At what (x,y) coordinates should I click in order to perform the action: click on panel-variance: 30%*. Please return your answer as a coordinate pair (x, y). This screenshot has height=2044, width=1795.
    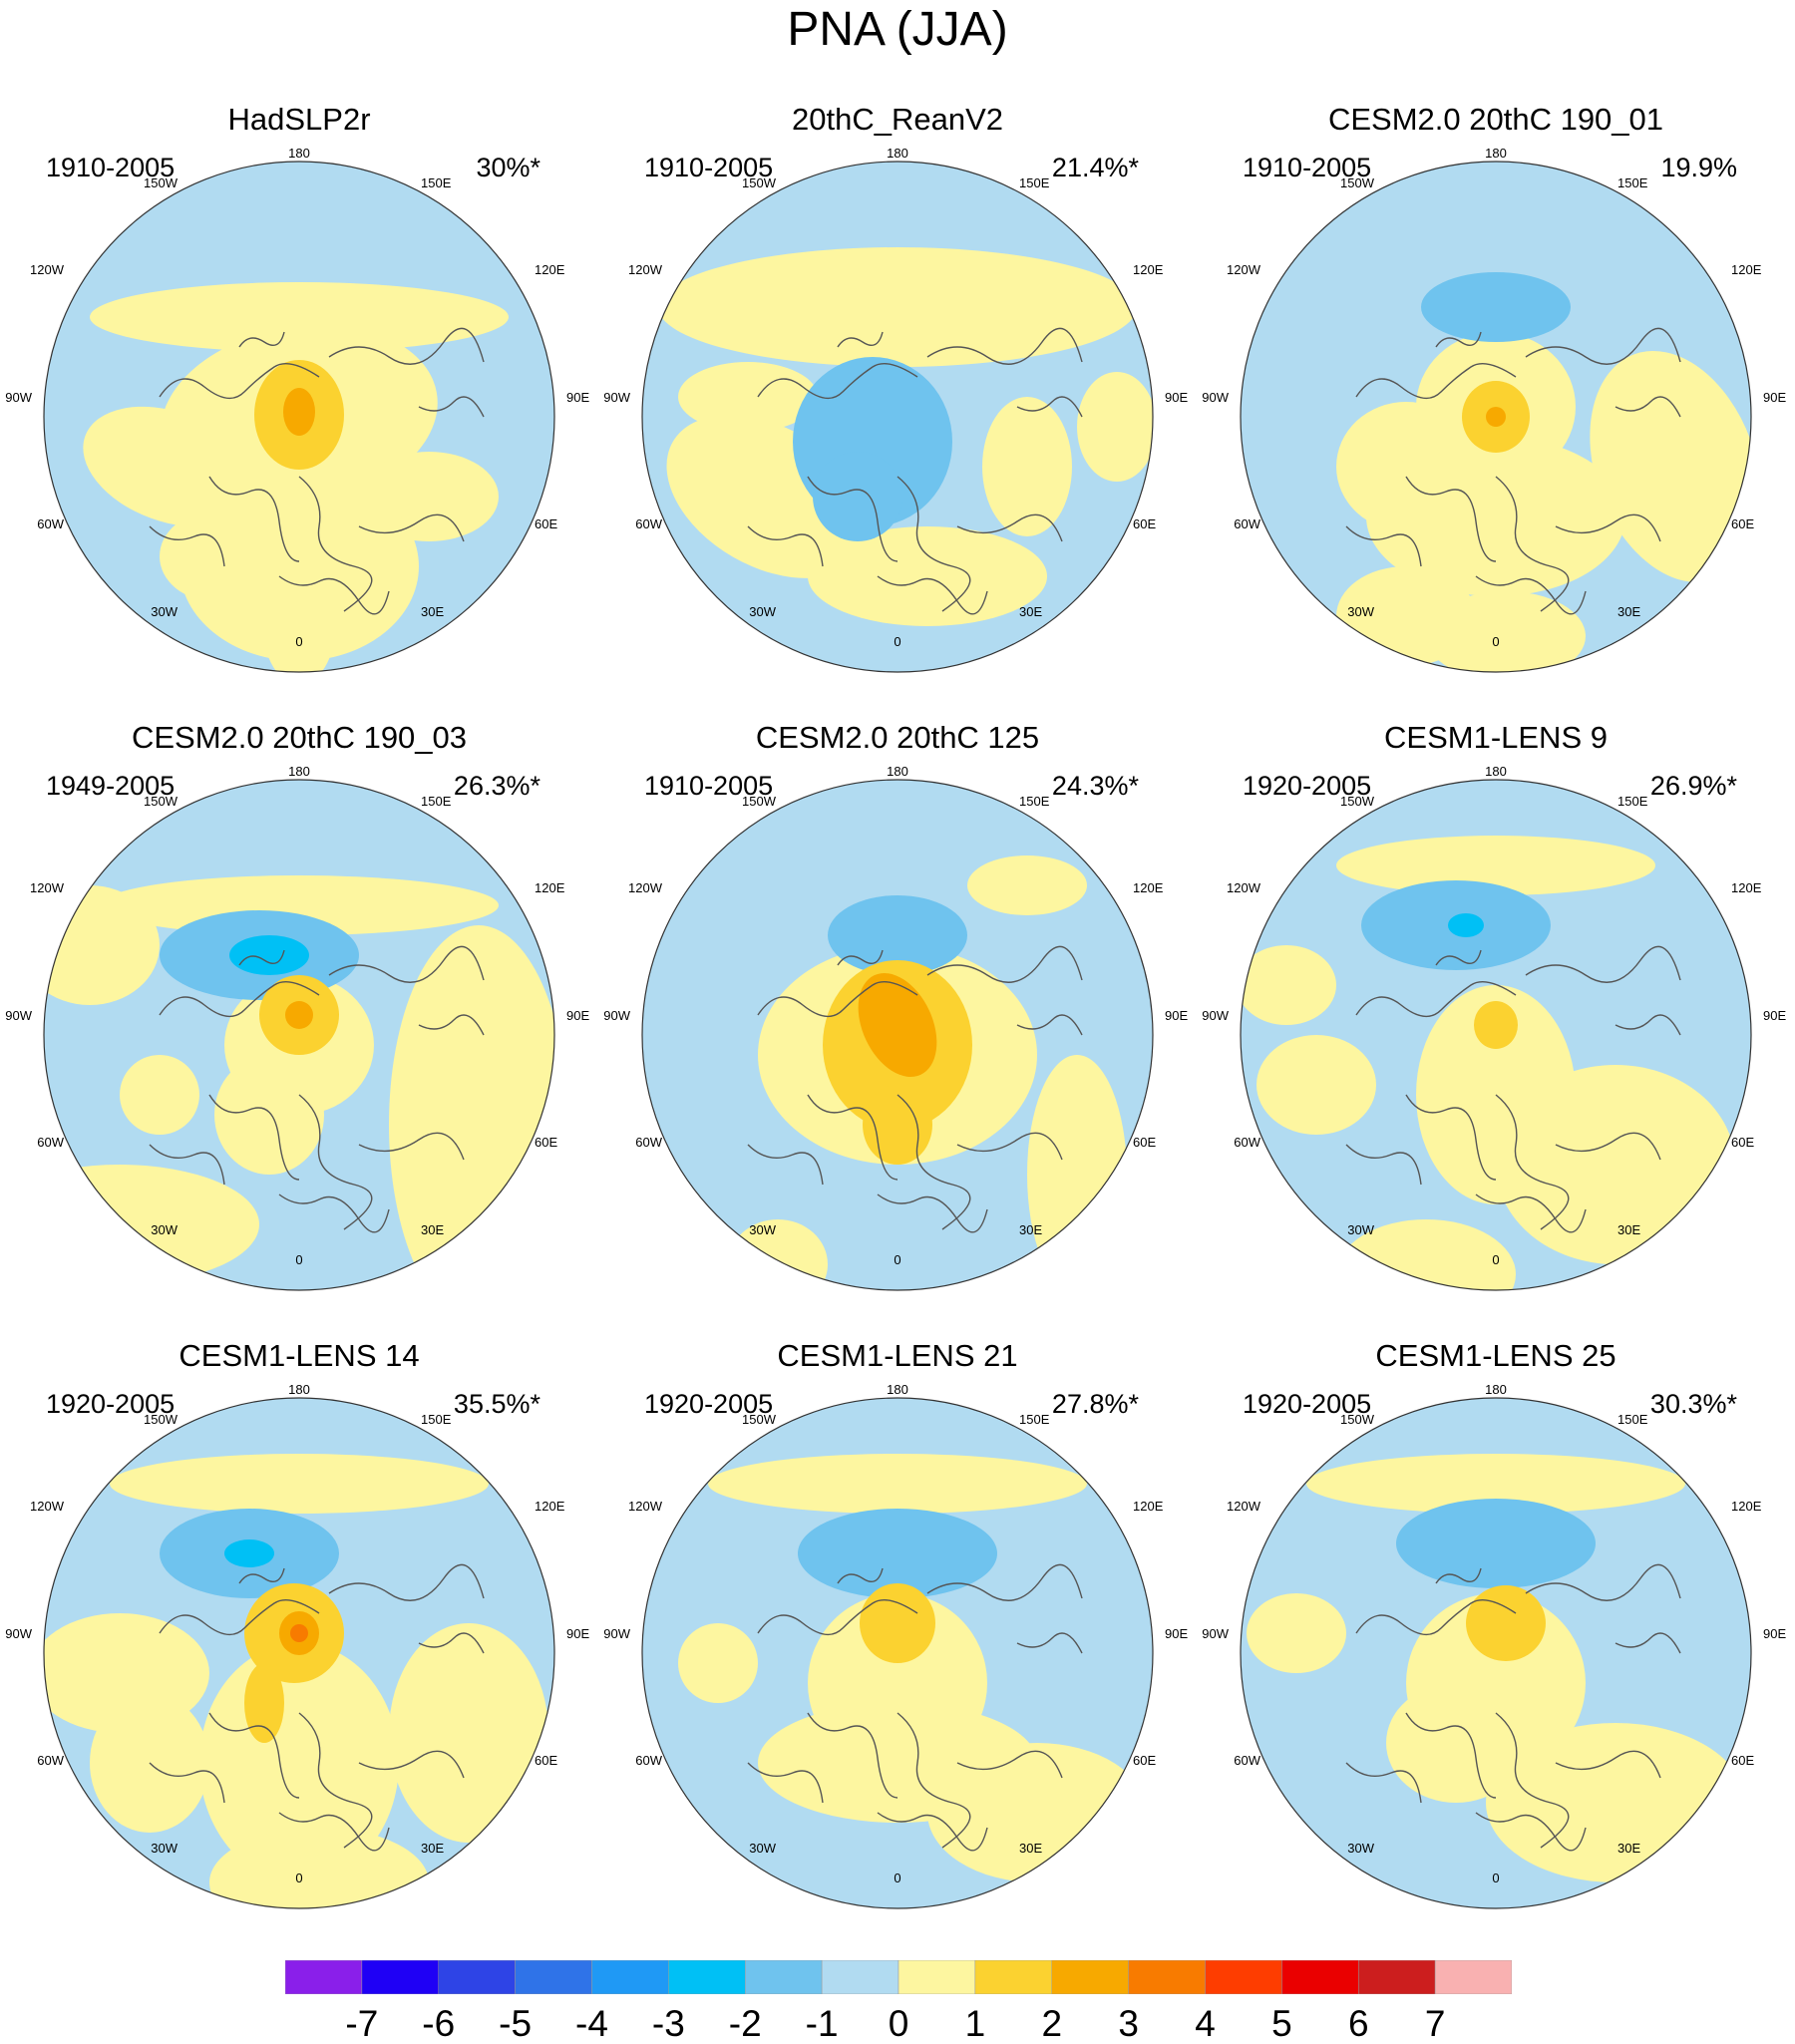
    Looking at the image, I should click on (508, 167).